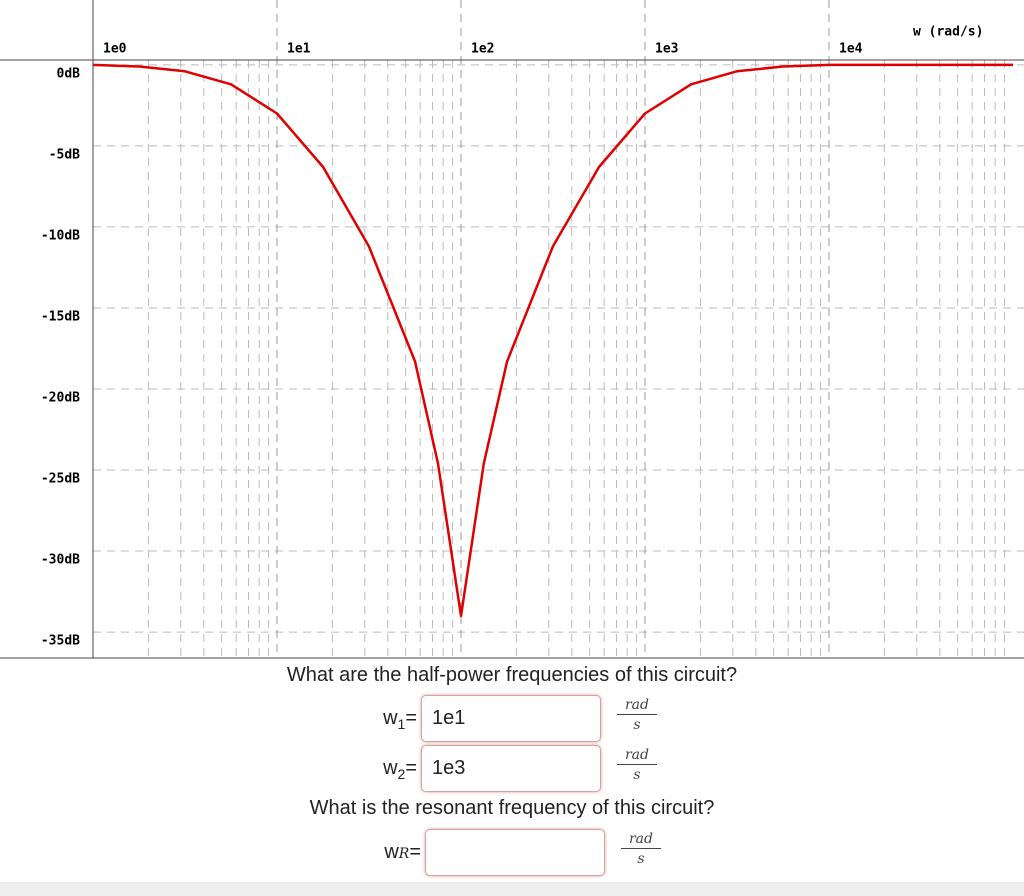  Describe the element at coordinates (60, 235) in the screenshot. I see `y-tick-label: -10dB` at that location.